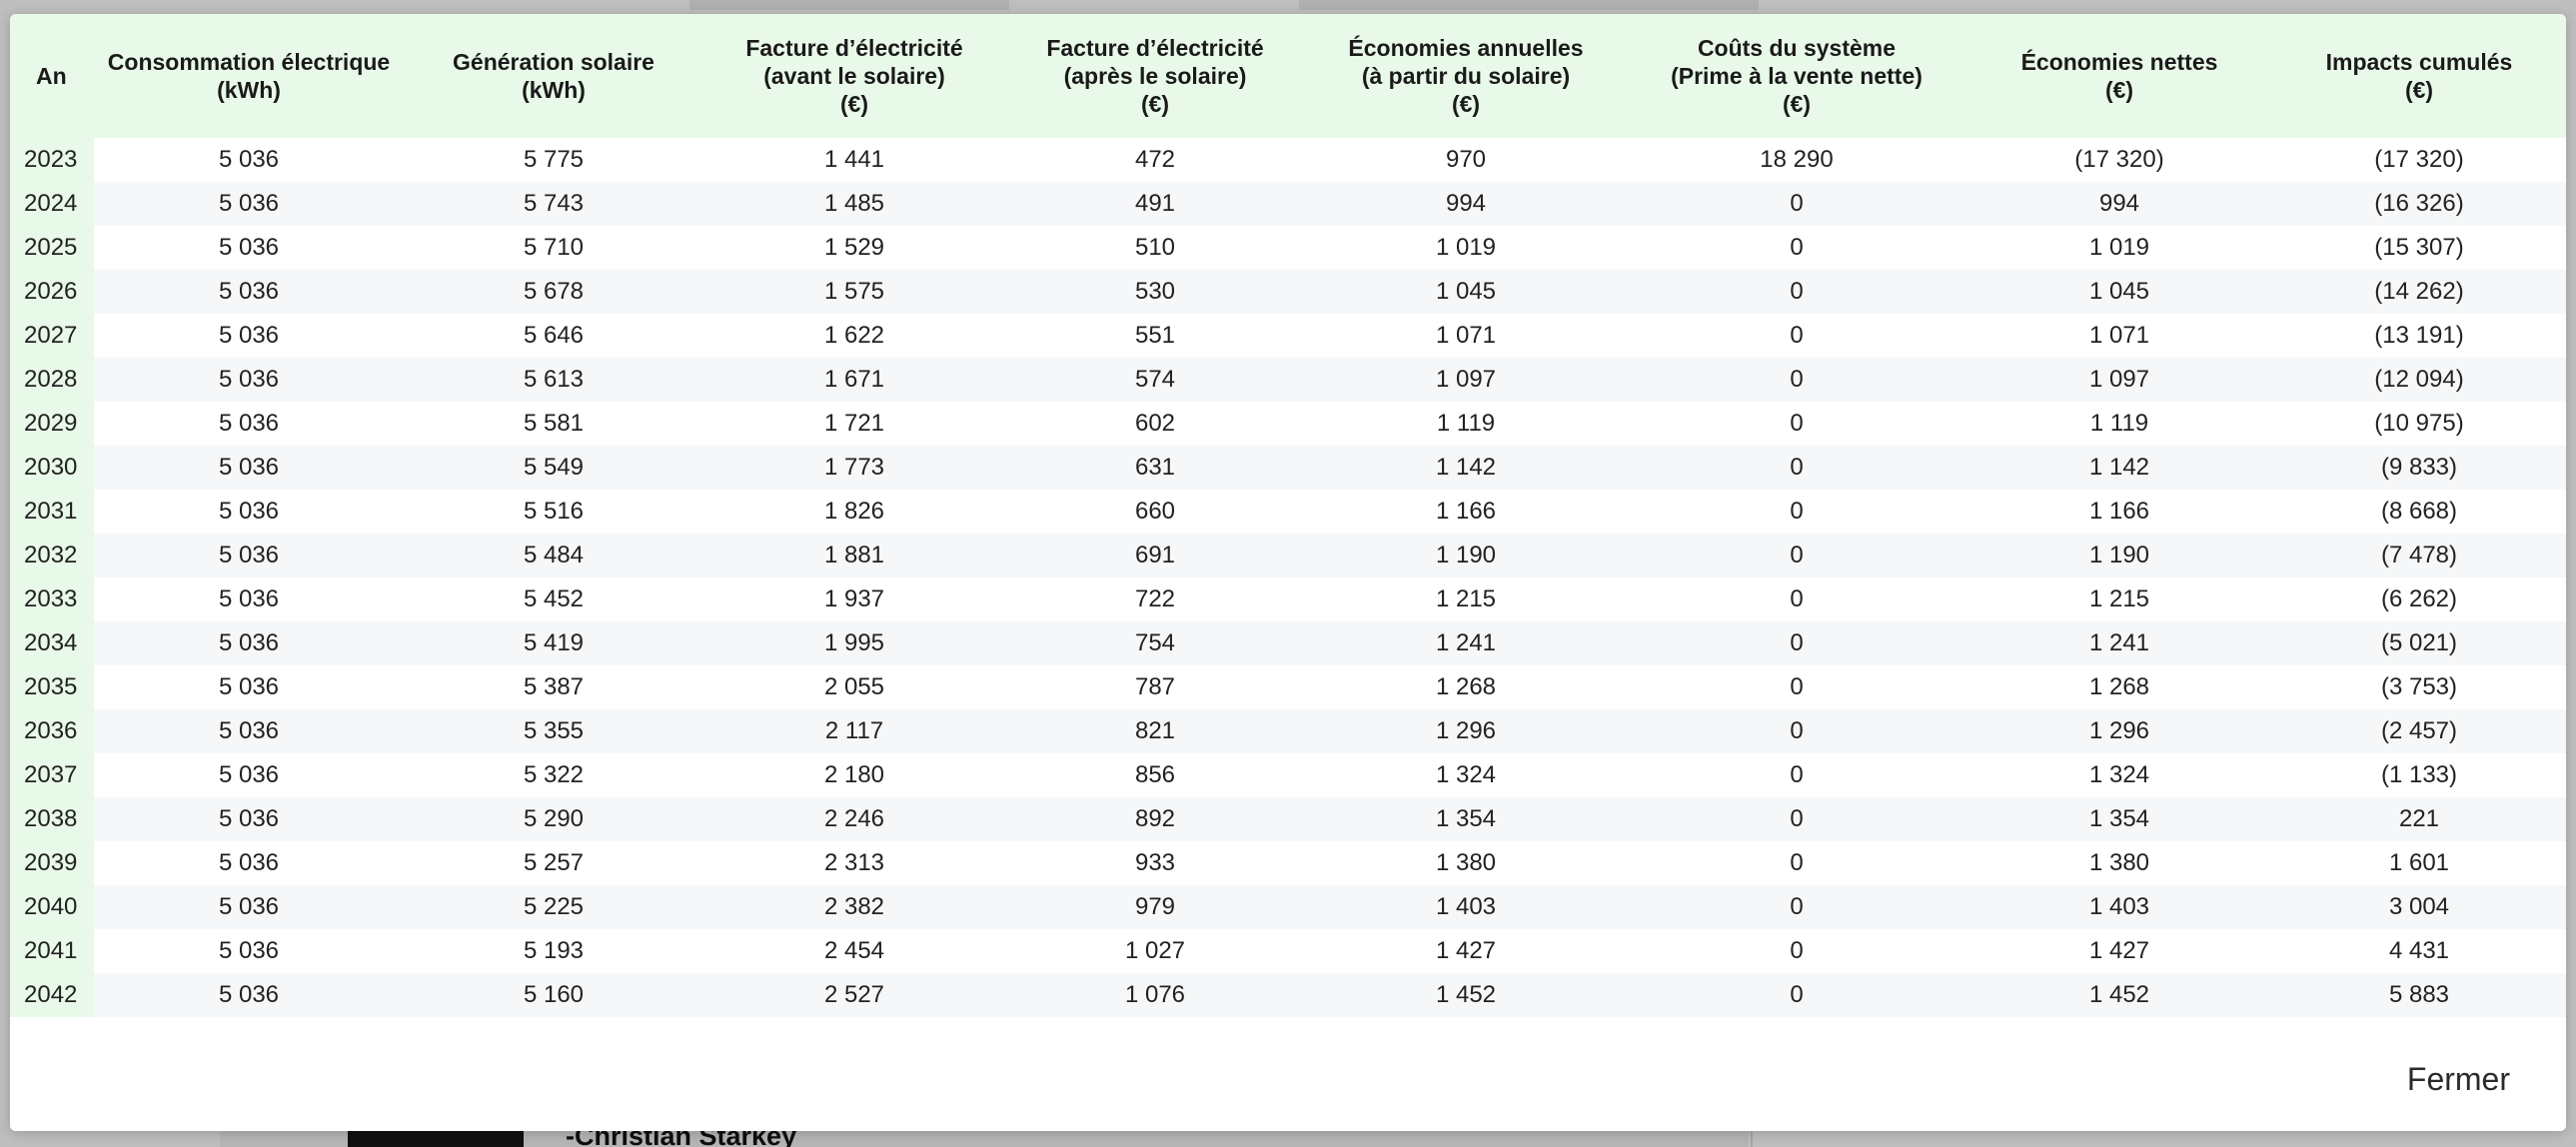 Image resolution: width=2576 pixels, height=1147 pixels. What do you see at coordinates (2119, 468) in the screenshot?
I see `cell-net-savings: 1 142` at bounding box center [2119, 468].